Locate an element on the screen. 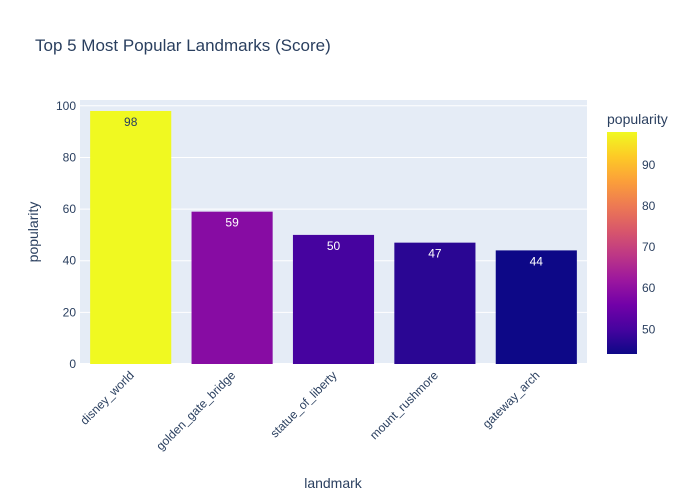  x-tick-label: golden_gate_bridge is located at coordinates (195, 410).